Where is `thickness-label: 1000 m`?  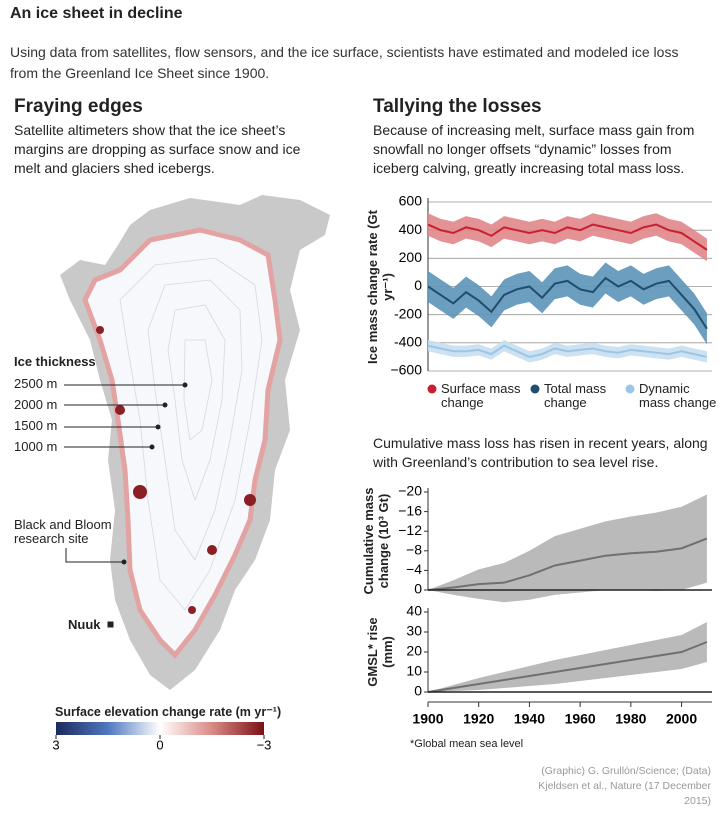
thickness-label: 1000 m is located at coordinates (37, 446).